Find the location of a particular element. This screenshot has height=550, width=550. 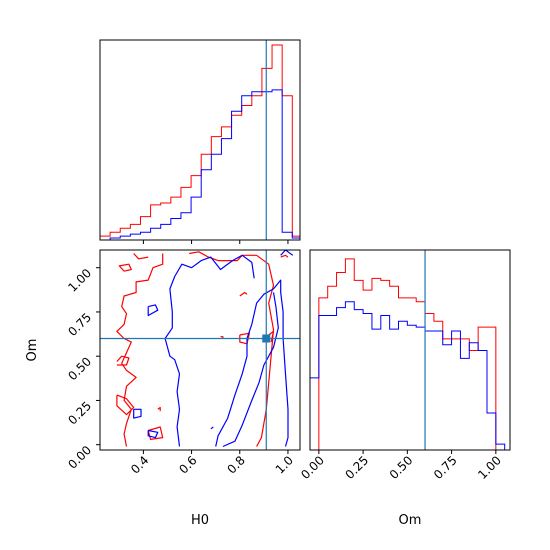

om-panel-frame is located at coordinates (410, 350).